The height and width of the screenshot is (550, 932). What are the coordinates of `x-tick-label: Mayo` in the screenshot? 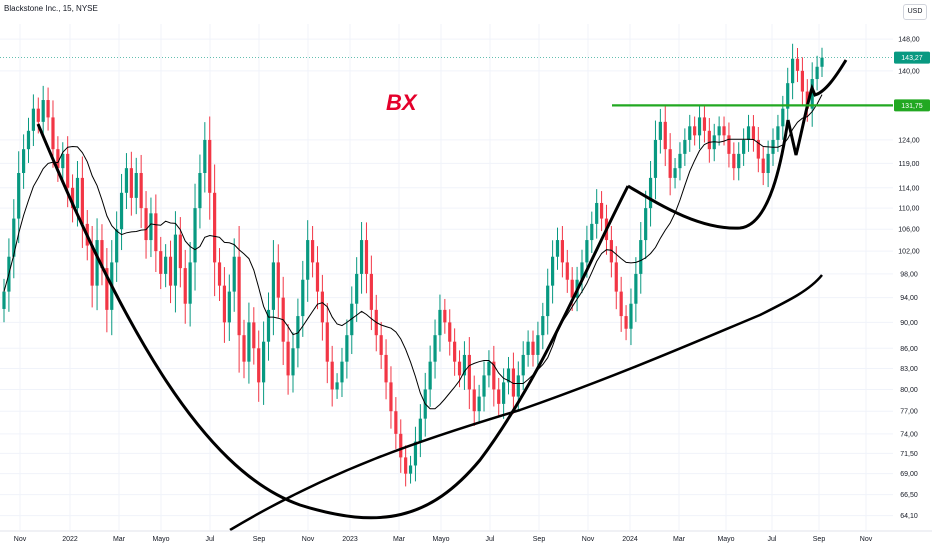 It's located at (440, 539).